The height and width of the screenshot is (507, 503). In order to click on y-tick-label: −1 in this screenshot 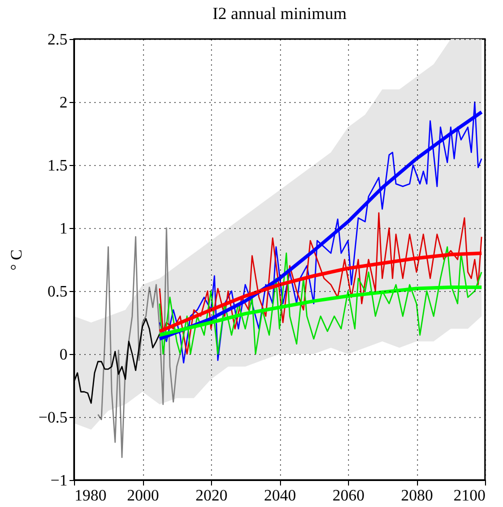, I will do `click(59, 481)`.